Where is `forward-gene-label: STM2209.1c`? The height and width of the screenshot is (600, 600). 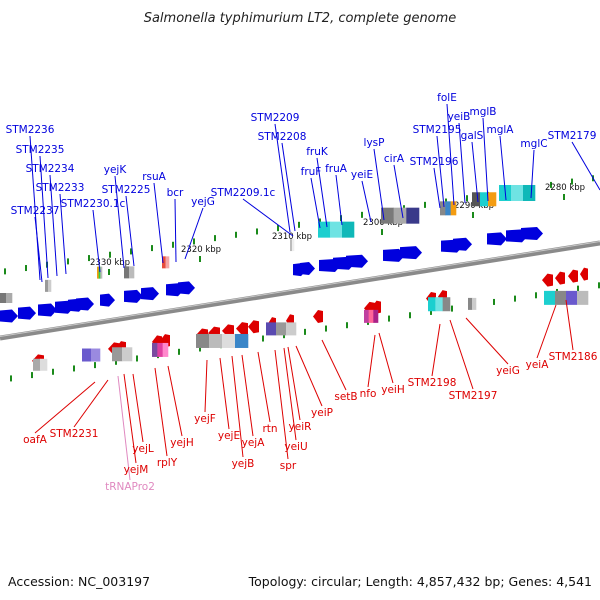 forward-gene-label: STM2209.1c is located at coordinates (243, 193).